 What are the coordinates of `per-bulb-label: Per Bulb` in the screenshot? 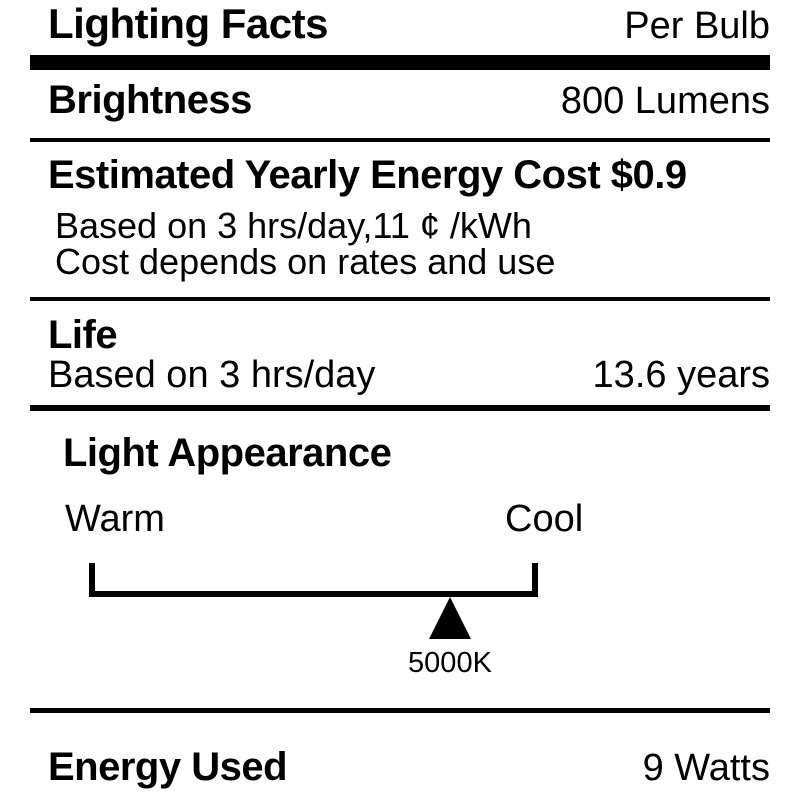 It's located at (697, 26).